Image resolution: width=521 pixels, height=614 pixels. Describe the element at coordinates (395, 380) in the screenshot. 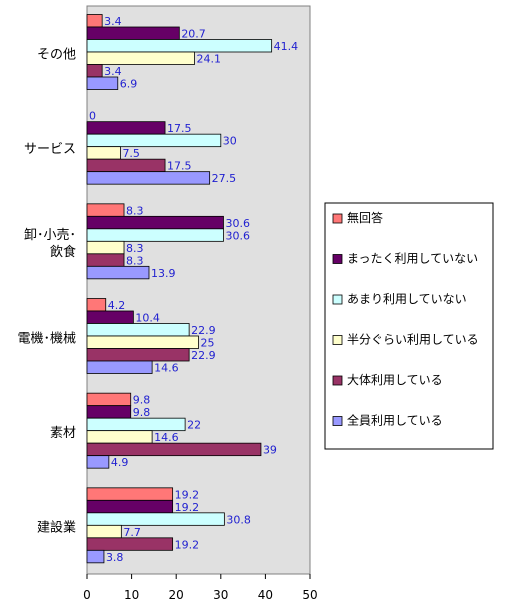

I see `legend-label: 大体利用している` at that location.